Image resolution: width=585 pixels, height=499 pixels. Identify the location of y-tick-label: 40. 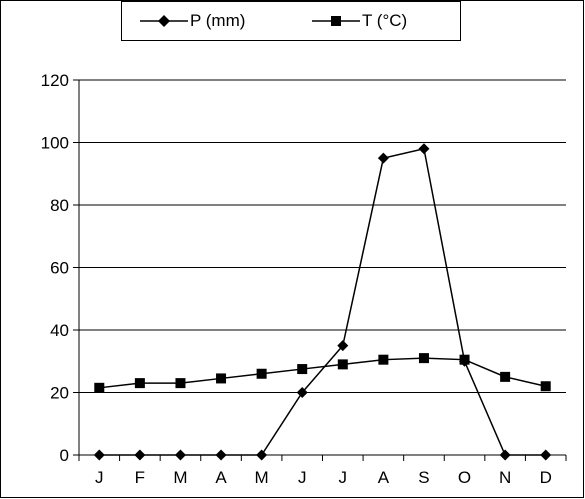
(59, 330).